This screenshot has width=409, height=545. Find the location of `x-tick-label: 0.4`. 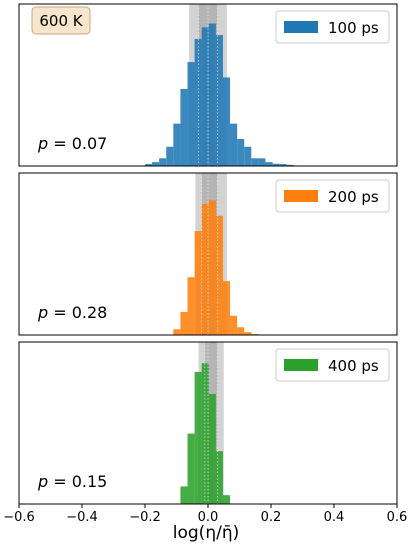

x-tick-label: 0.4 is located at coordinates (334, 517).